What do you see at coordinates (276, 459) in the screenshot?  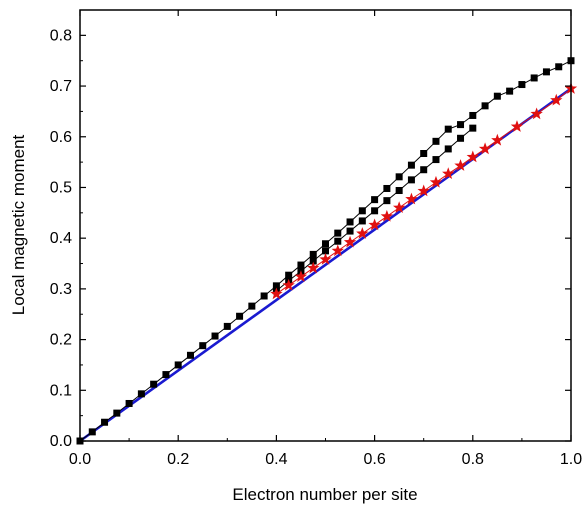 I see `x-tick-label: 0.4` at bounding box center [276, 459].